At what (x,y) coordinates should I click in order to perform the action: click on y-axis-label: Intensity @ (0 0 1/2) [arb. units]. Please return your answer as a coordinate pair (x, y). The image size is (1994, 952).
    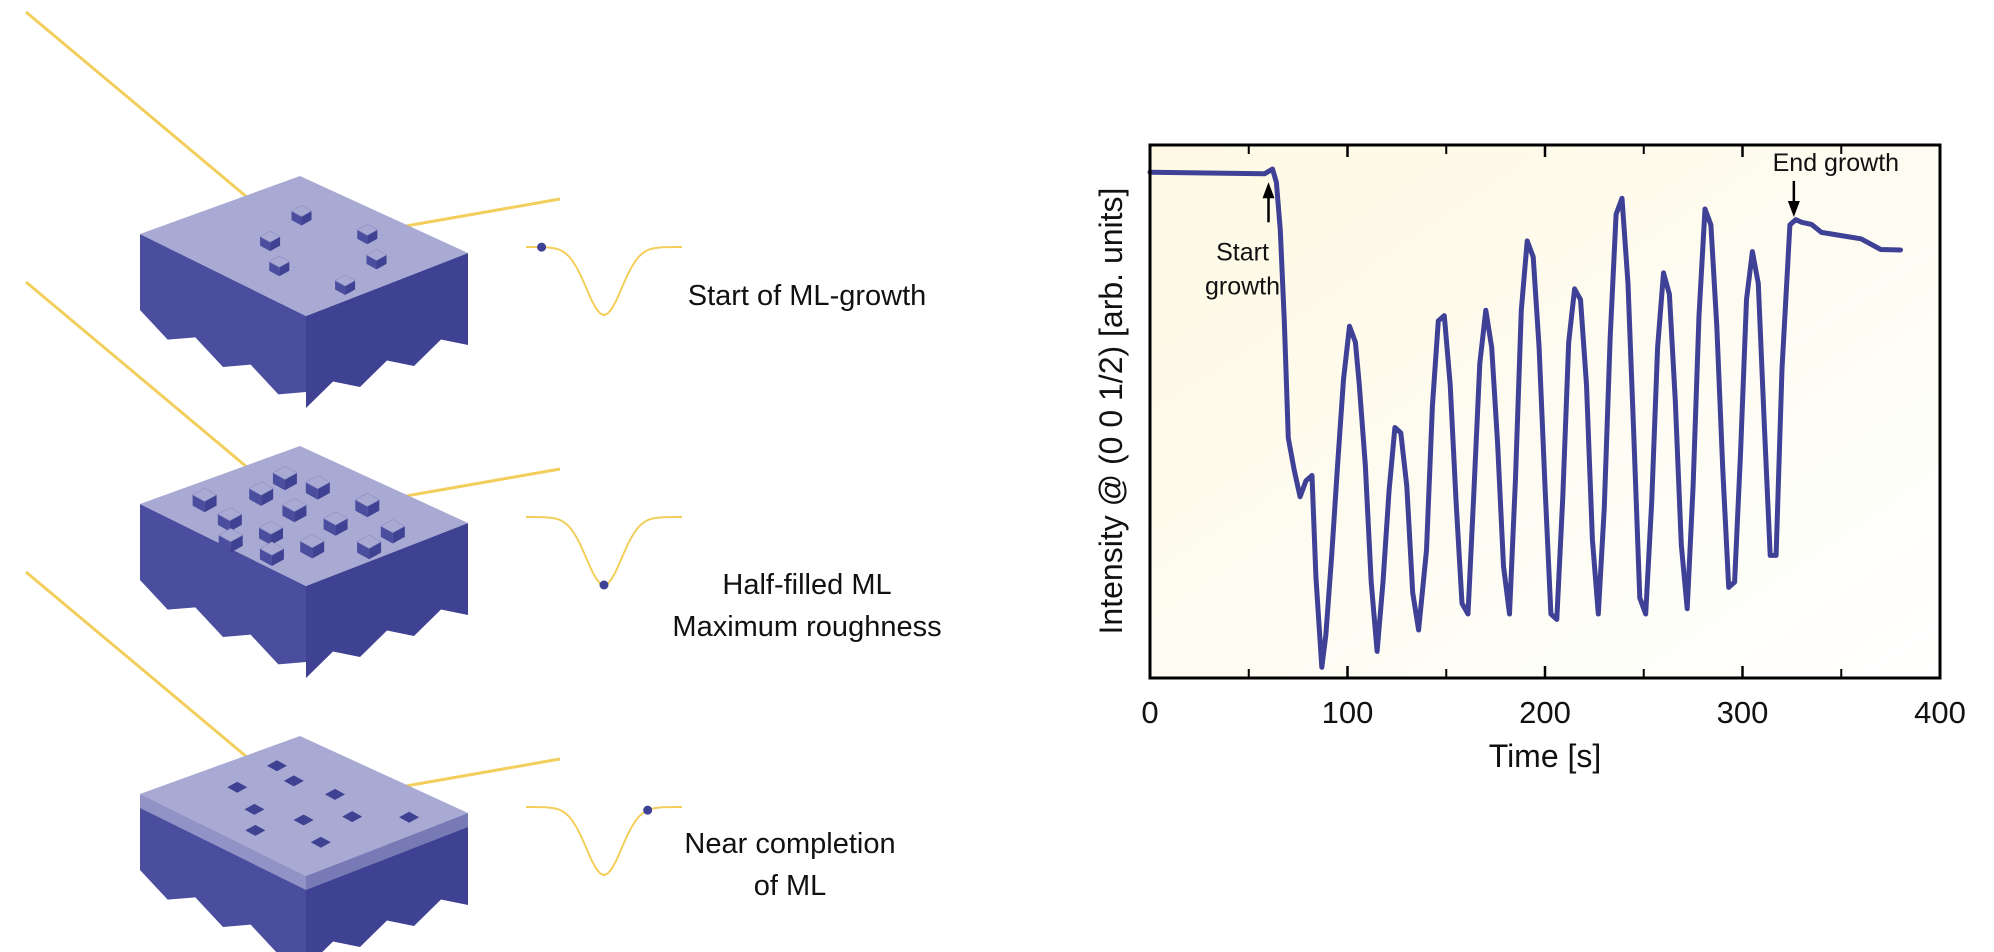
    Looking at the image, I should click on (1111, 411).